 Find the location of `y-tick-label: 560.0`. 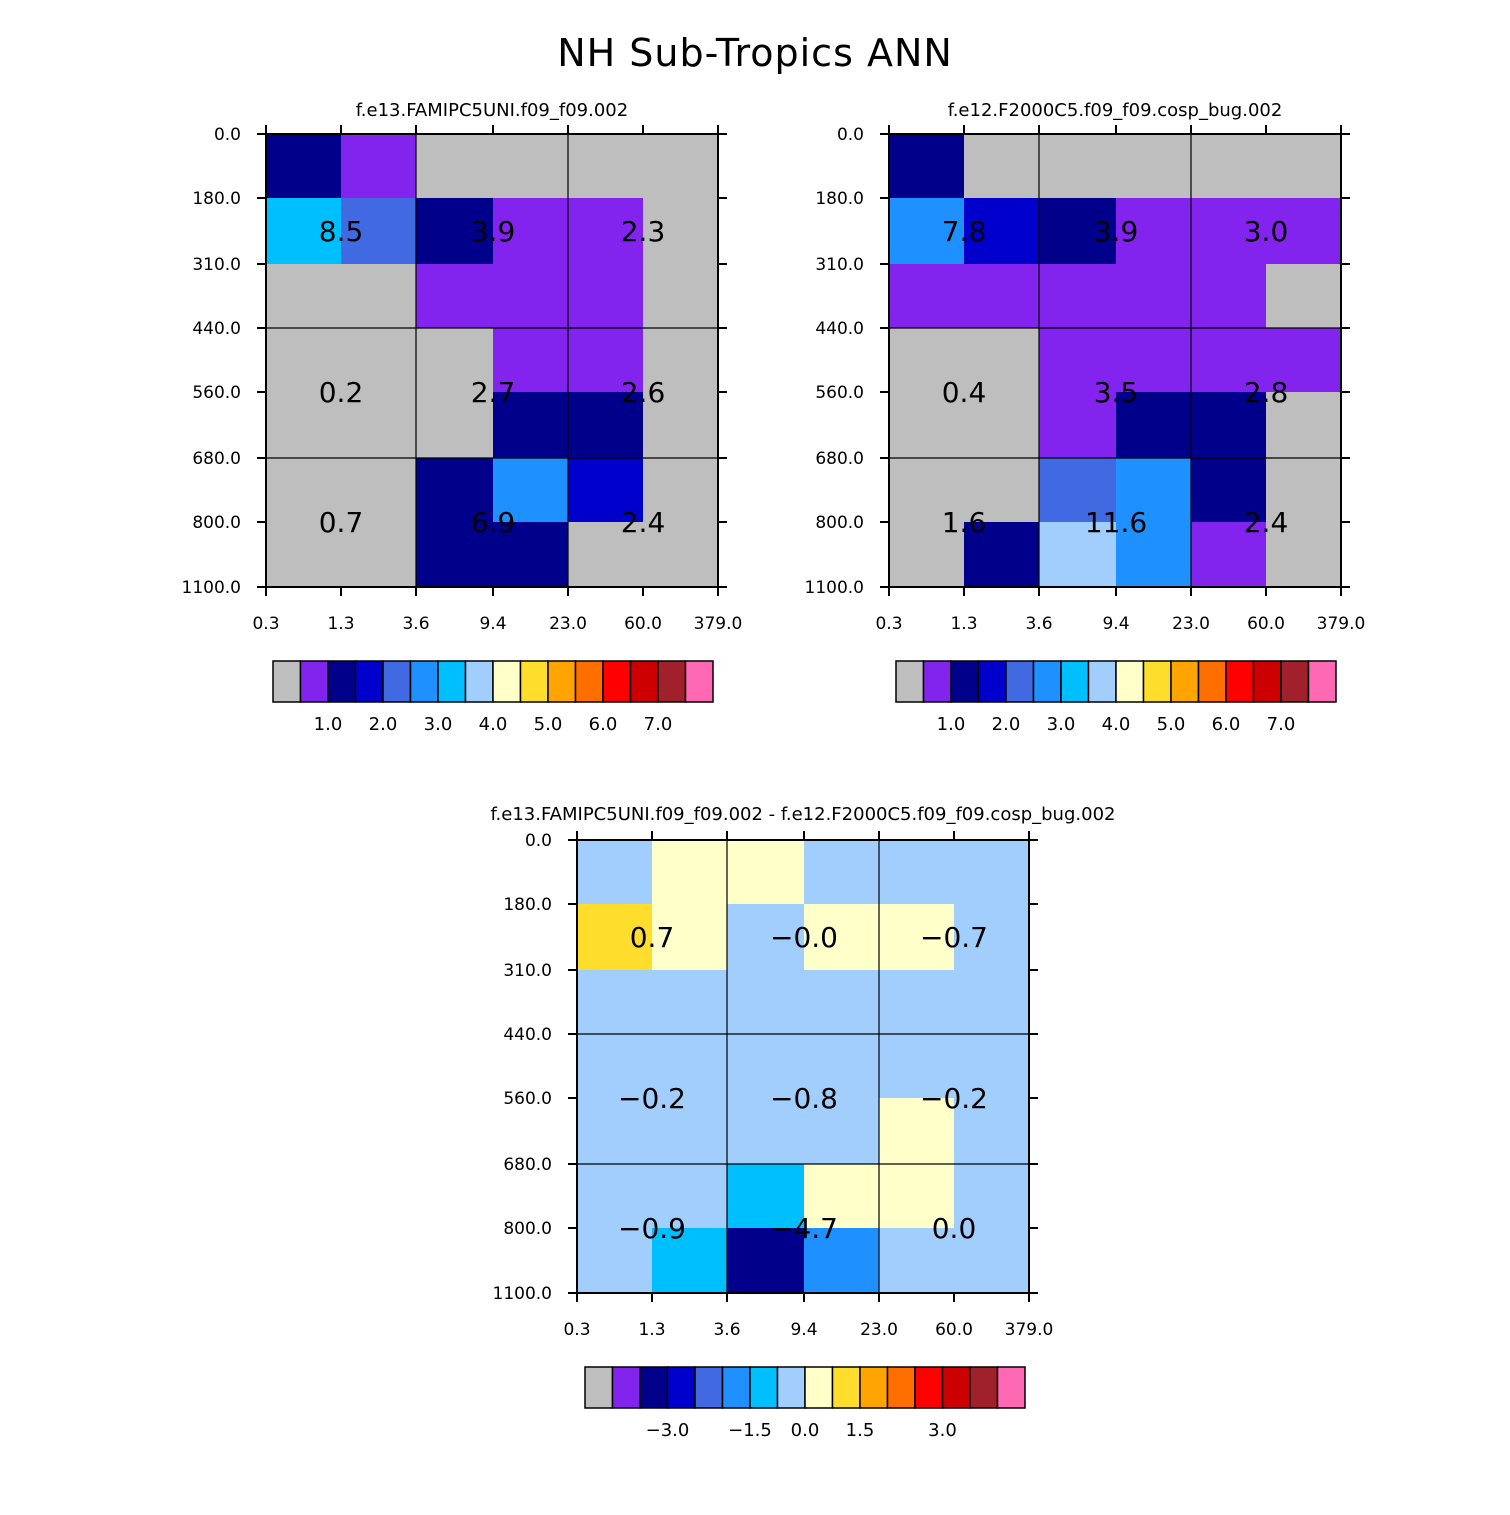

y-tick-label: 560.0 is located at coordinates (216, 393).